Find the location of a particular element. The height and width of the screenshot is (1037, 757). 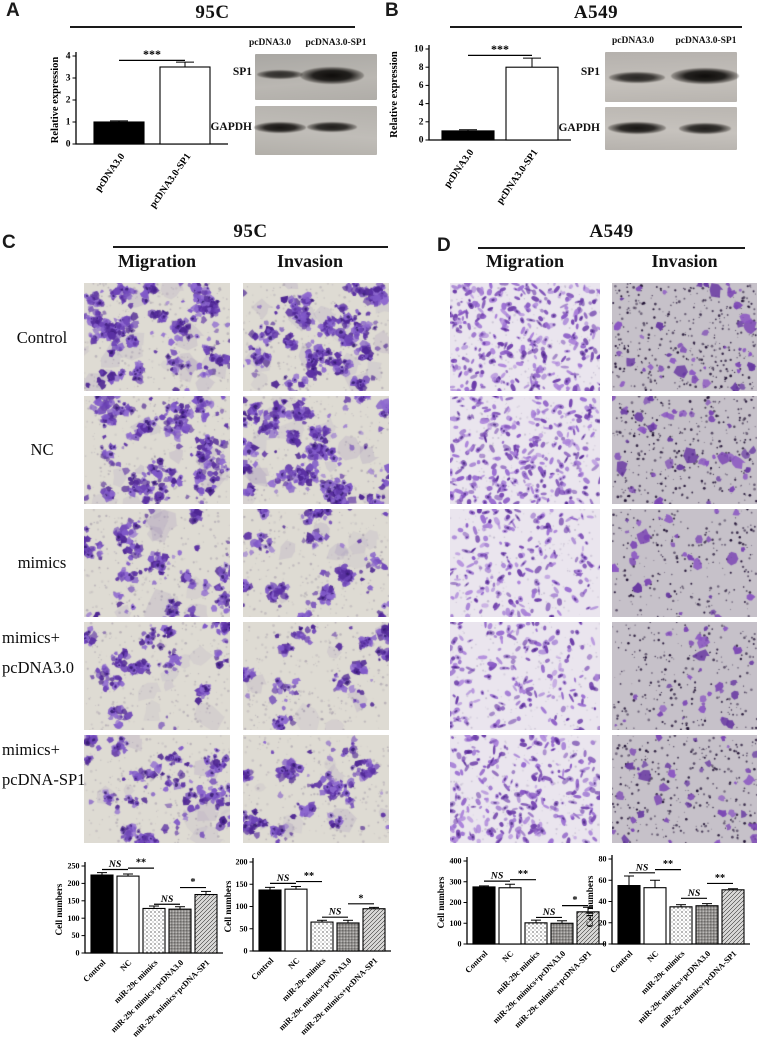

micrograph-D-invasion-control is located at coordinates (684, 337).